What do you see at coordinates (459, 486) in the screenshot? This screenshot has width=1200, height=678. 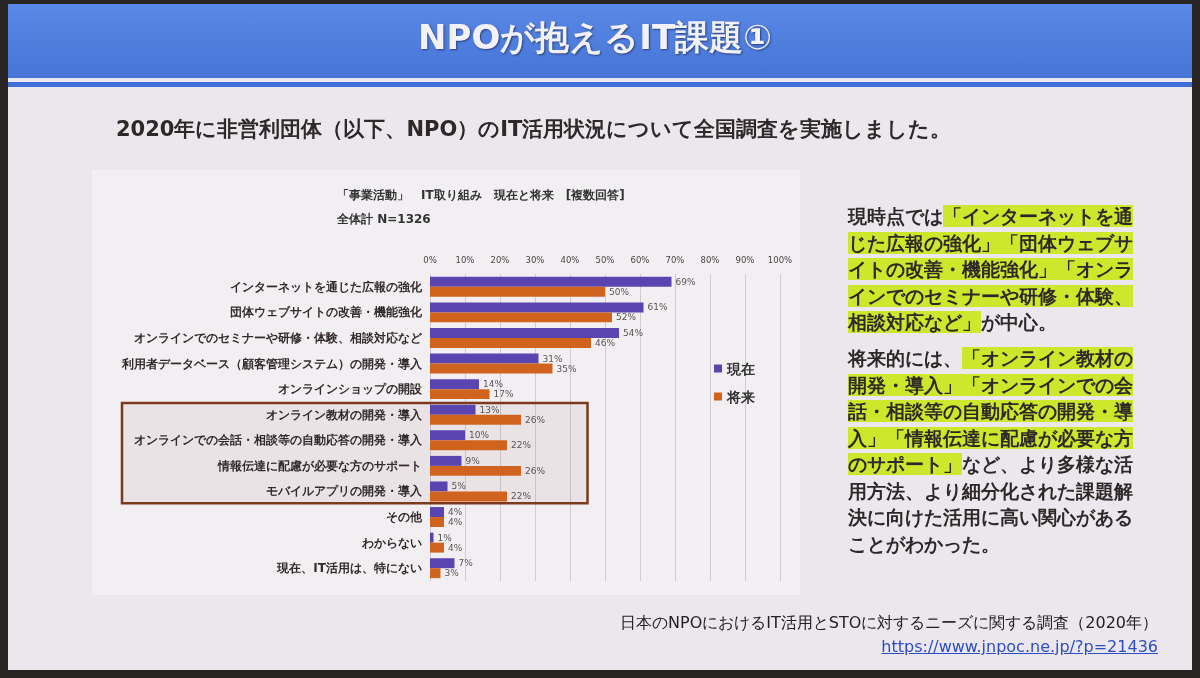 I see `data-label: 5%` at bounding box center [459, 486].